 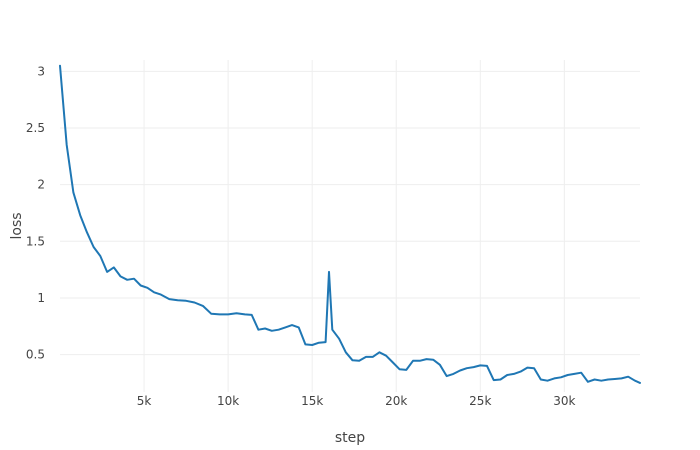 What do you see at coordinates (41, 185) in the screenshot?
I see `y-tick-label: 2` at bounding box center [41, 185].